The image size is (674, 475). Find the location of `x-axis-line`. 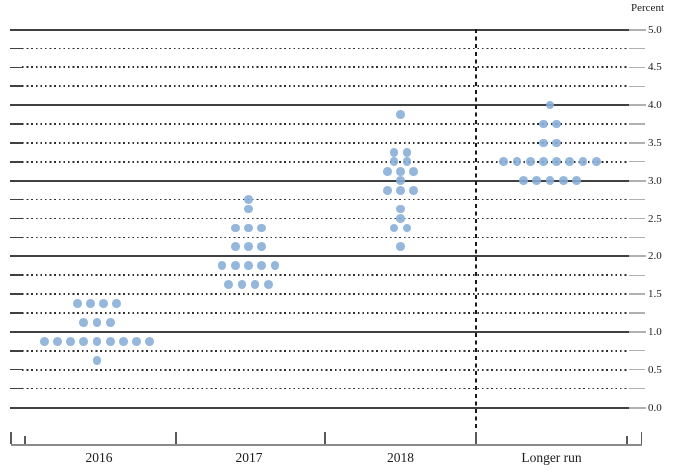

x-axis-line is located at coordinates (326, 445).